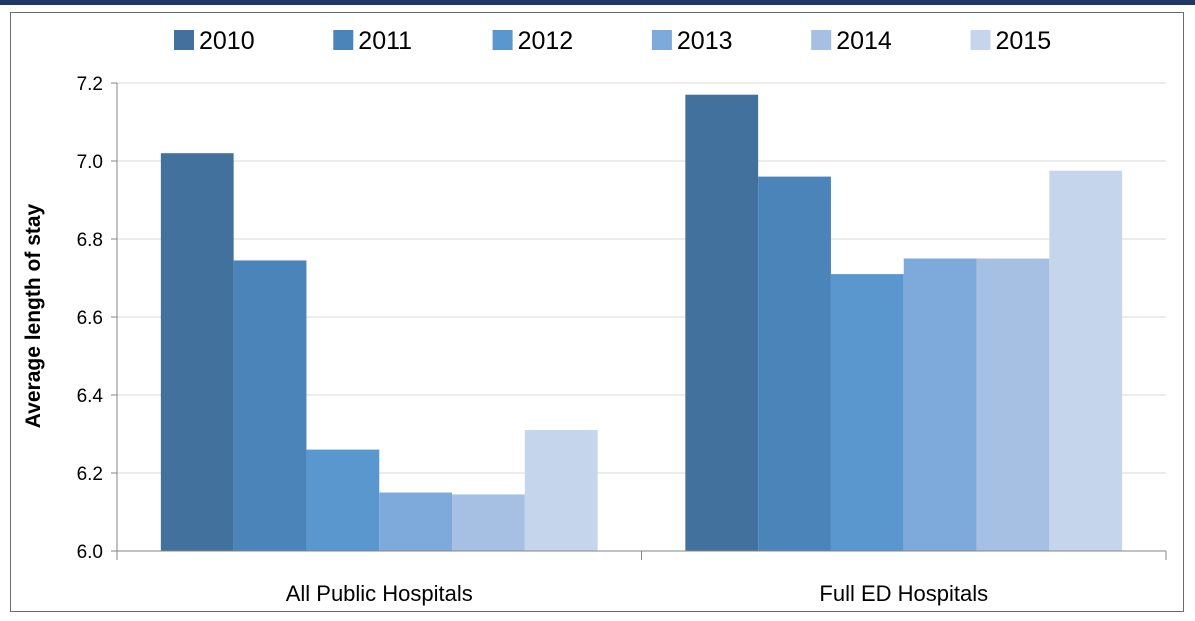 The height and width of the screenshot is (621, 1195). Describe the element at coordinates (90, 84) in the screenshot. I see `y-tick-label: 7.2` at that location.